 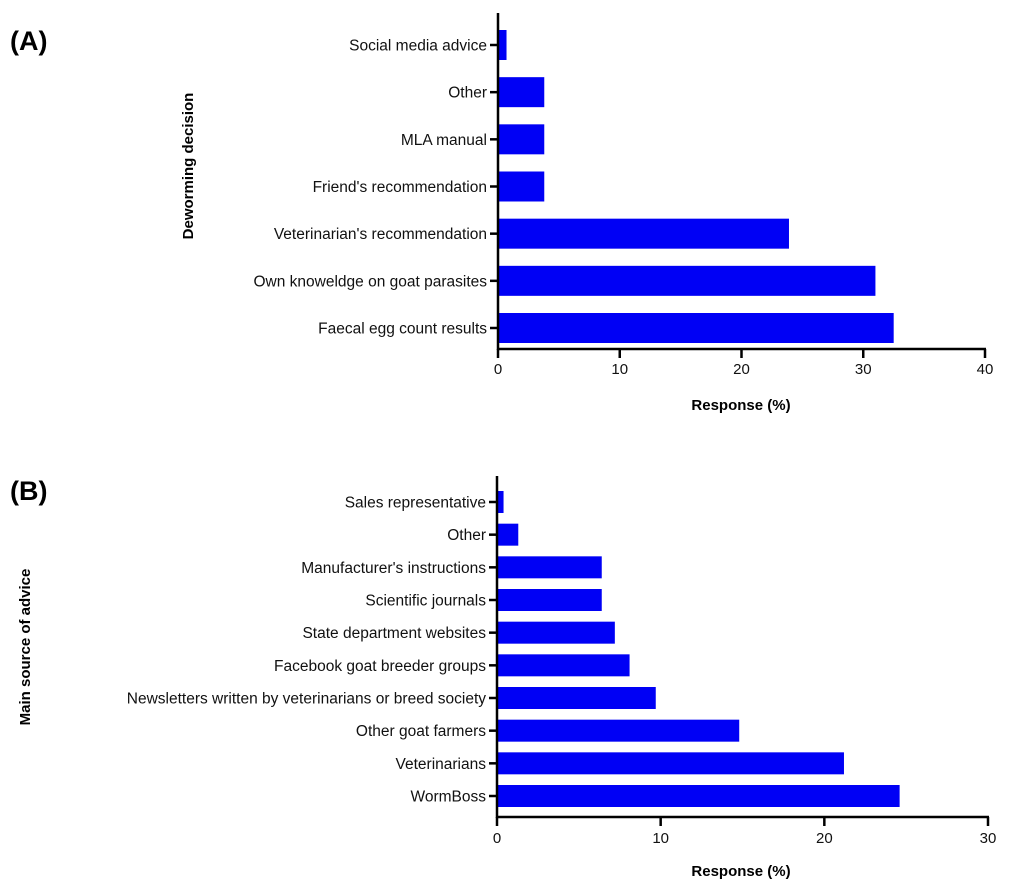 I want to click on category-label: Scientific journals, so click(x=425, y=601).